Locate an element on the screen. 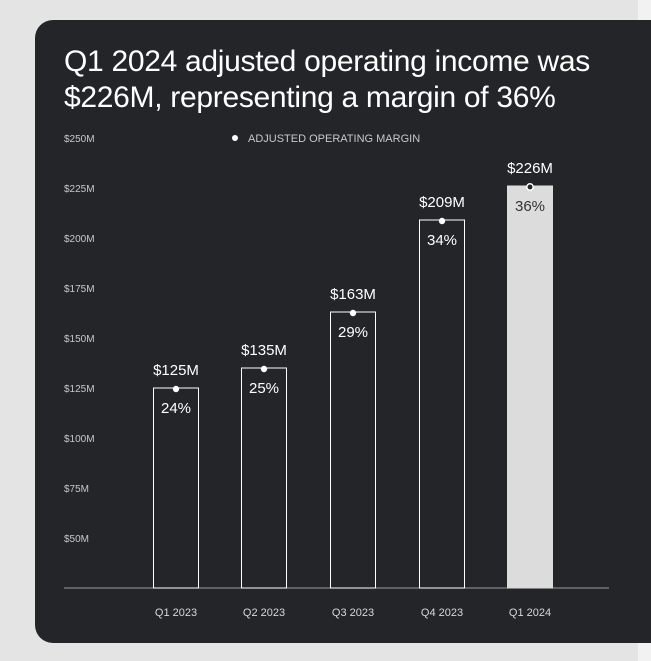 This screenshot has height=661, width=651. headline-line-1: Q1 2024 adjusted operating income was is located at coordinates (327, 61).